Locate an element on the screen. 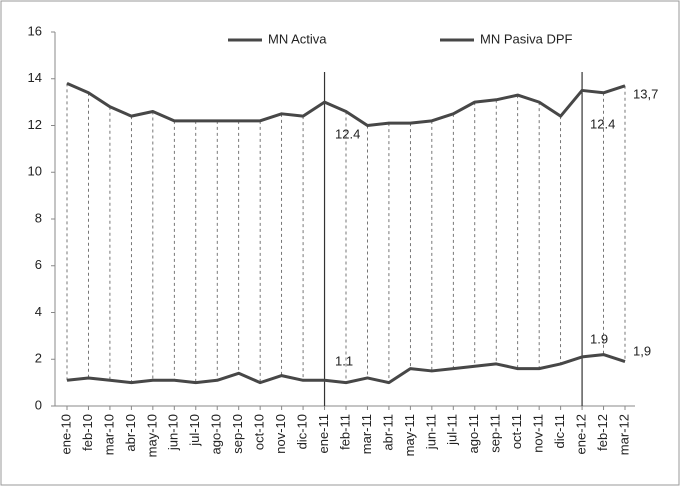  x-tick-label: nov-10 is located at coordinates (280, 434).